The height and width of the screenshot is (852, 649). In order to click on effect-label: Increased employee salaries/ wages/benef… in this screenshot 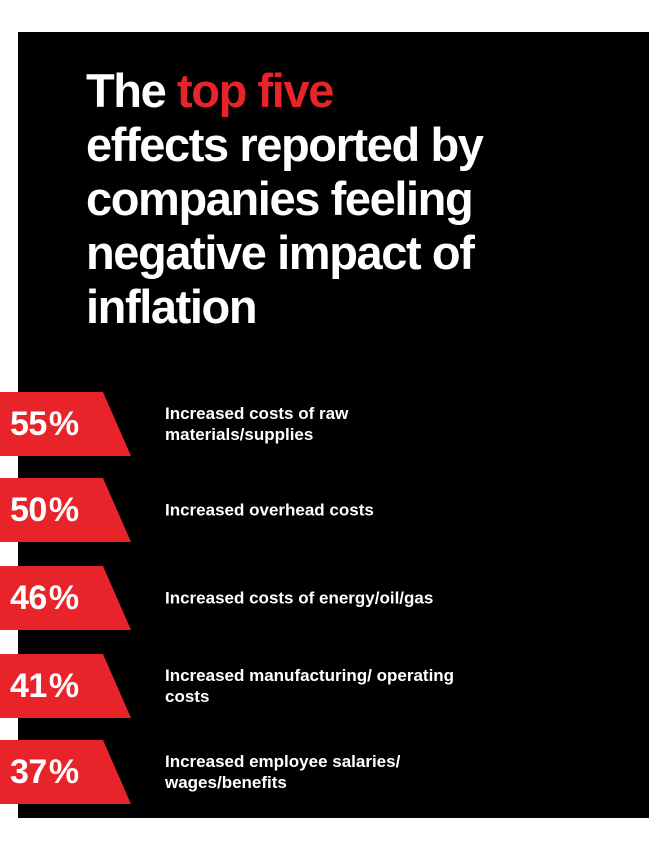, I will do `click(283, 772)`.